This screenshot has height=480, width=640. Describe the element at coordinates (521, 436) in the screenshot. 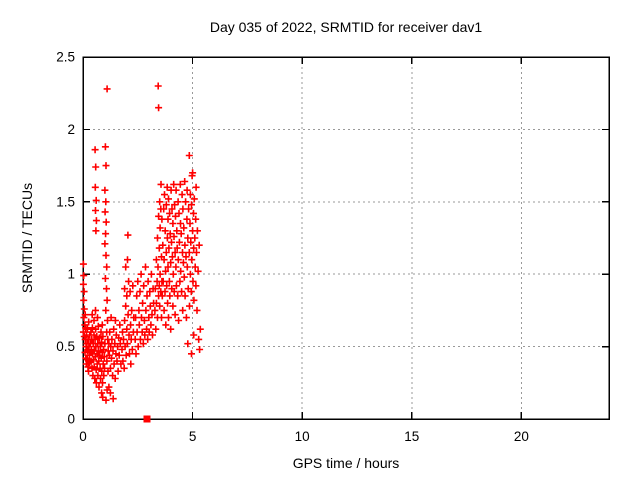

I see `x-tick-label: 20` at that location.